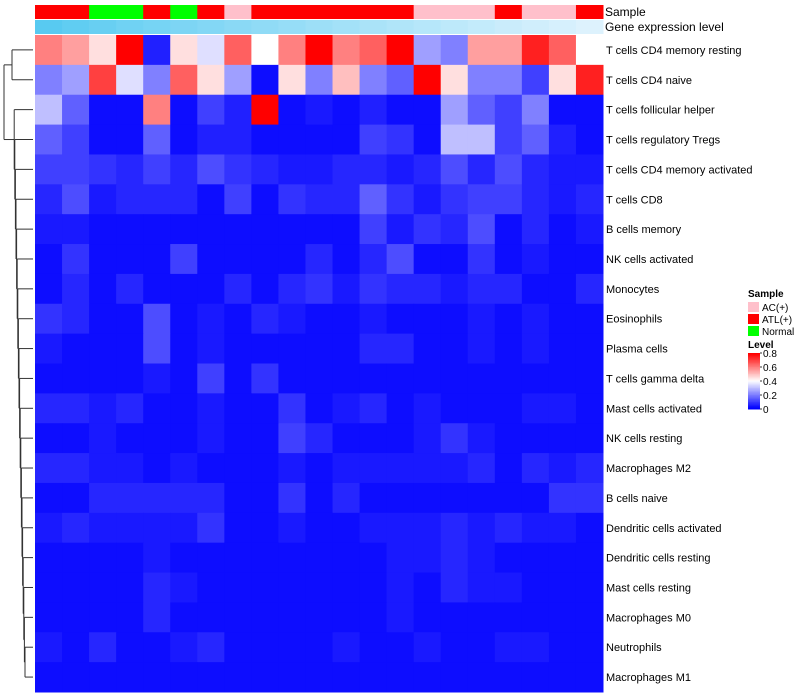 This screenshot has height=700, width=800. What do you see at coordinates (660, 111) in the screenshot?
I see `row-label: T cells follicular helper` at bounding box center [660, 111].